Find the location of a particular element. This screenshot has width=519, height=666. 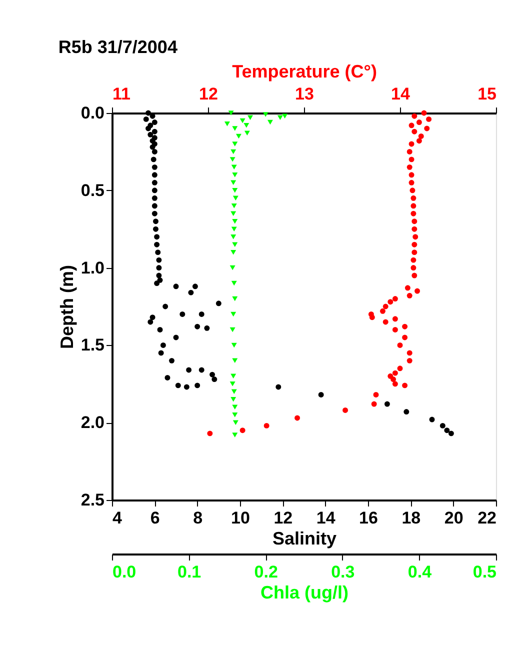

y-tick-label: 1.0 is located at coordinates (92, 268).